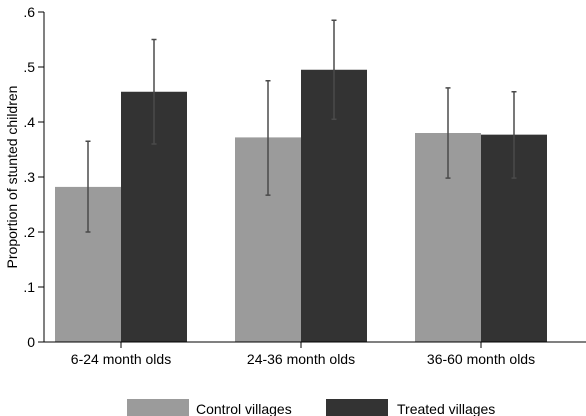 Image resolution: width=586 pixels, height=416 pixels. Describe the element at coordinates (29, 232) in the screenshot. I see `y-tick-label: .2` at that location.